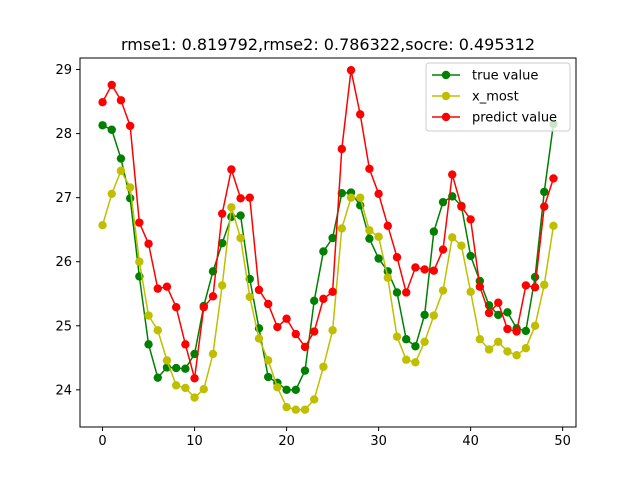 This screenshot has width=640, height=480. Describe the element at coordinates (194, 441) in the screenshot. I see `x-tick-label: 10` at that location.